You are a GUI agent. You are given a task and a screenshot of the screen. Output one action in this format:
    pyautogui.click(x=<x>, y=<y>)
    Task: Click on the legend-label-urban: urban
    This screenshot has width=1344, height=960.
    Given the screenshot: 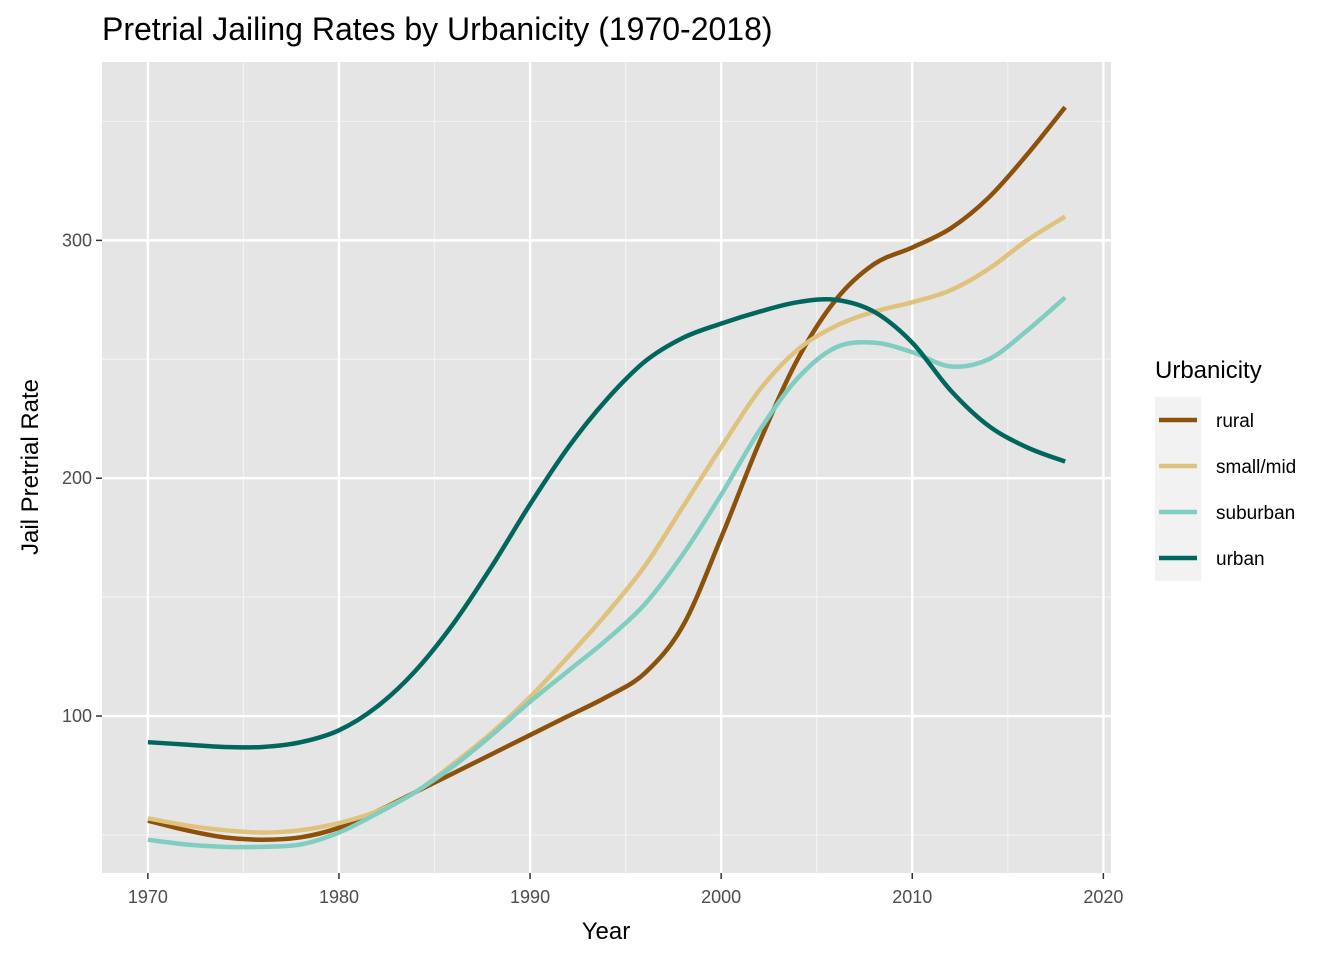 What is the action you would take?
    pyautogui.click(x=1240, y=559)
    